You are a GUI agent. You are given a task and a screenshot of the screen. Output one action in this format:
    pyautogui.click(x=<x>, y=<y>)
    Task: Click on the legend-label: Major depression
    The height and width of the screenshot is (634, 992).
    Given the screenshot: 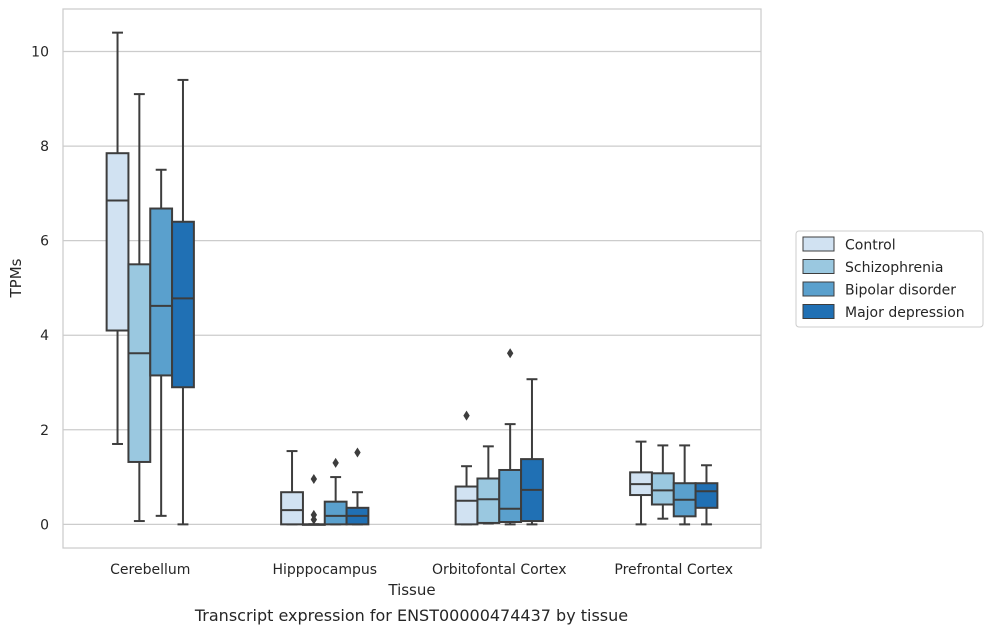 What is the action you would take?
    pyautogui.click(x=905, y=313)
    